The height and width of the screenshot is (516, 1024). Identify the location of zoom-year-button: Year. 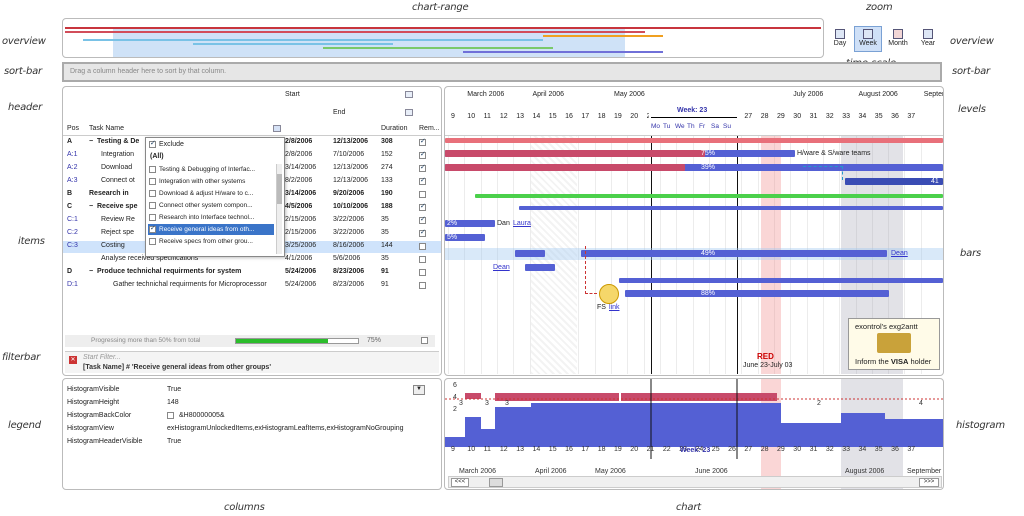
(928, 39).